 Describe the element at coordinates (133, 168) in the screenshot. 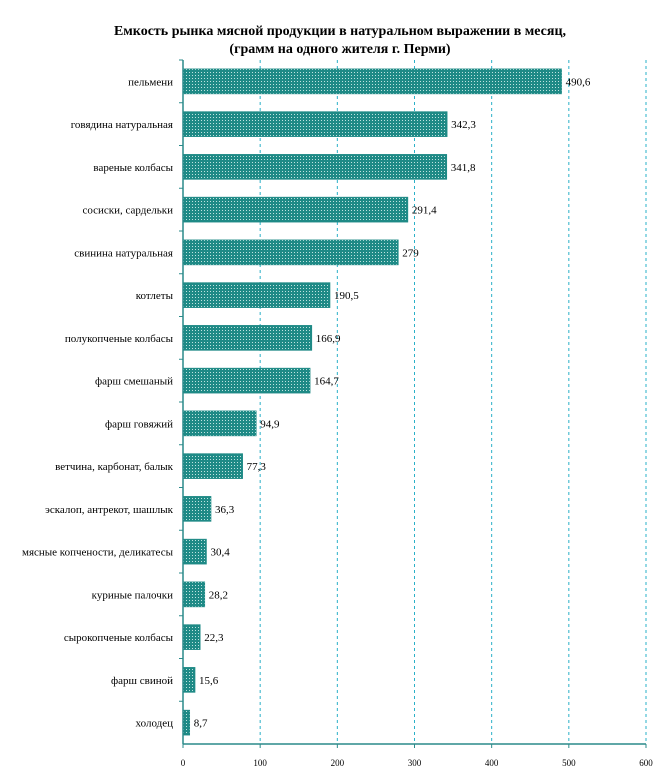

I see `category-label: вареные колбасы` at that location.